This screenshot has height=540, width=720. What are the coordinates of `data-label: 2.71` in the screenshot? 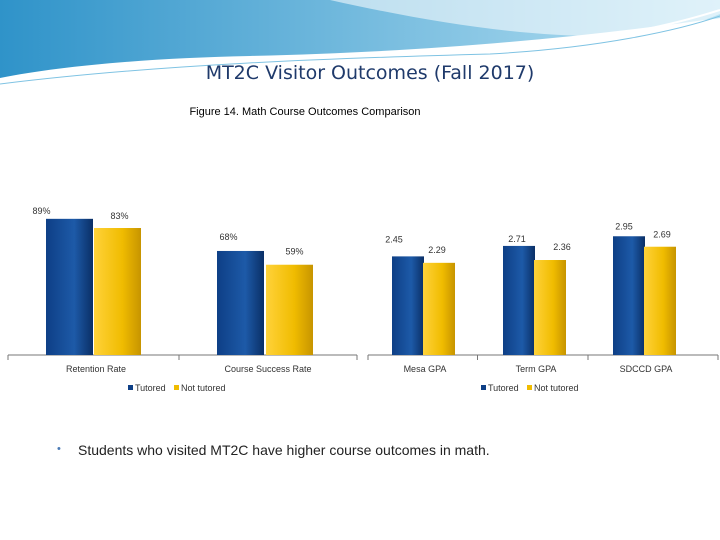 It's located at (517, 239).